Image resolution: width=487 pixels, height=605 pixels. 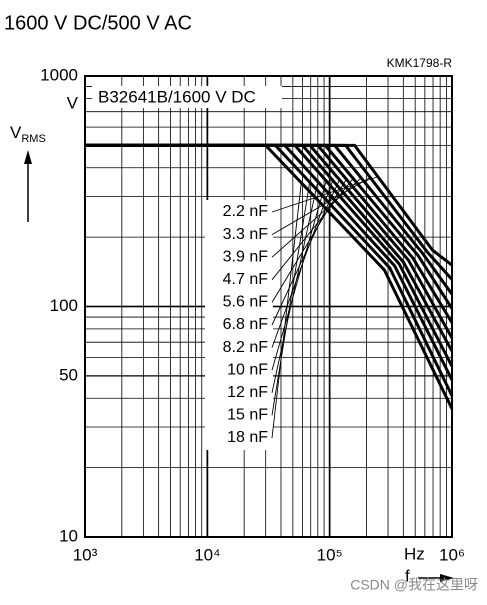 What do you see at coordinates (28, 157) in the screenshot?
I see `y-arrow-head` at bounding box center [28, 157].